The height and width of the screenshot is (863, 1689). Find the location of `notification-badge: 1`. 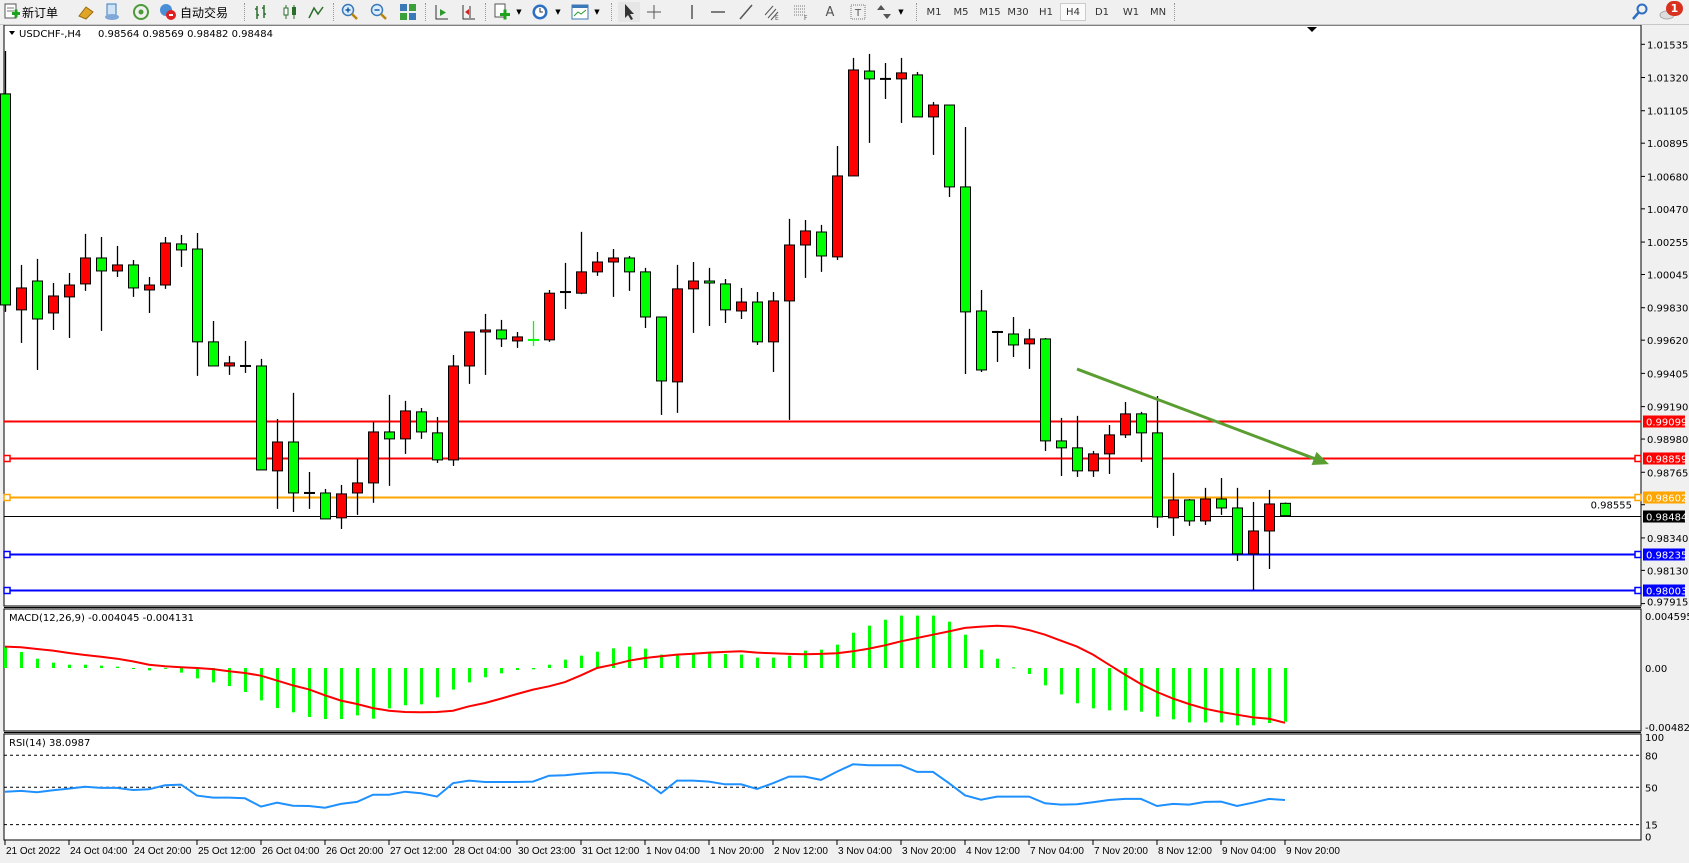

notification-badge: 1 is located at coordinates (1674, 8).